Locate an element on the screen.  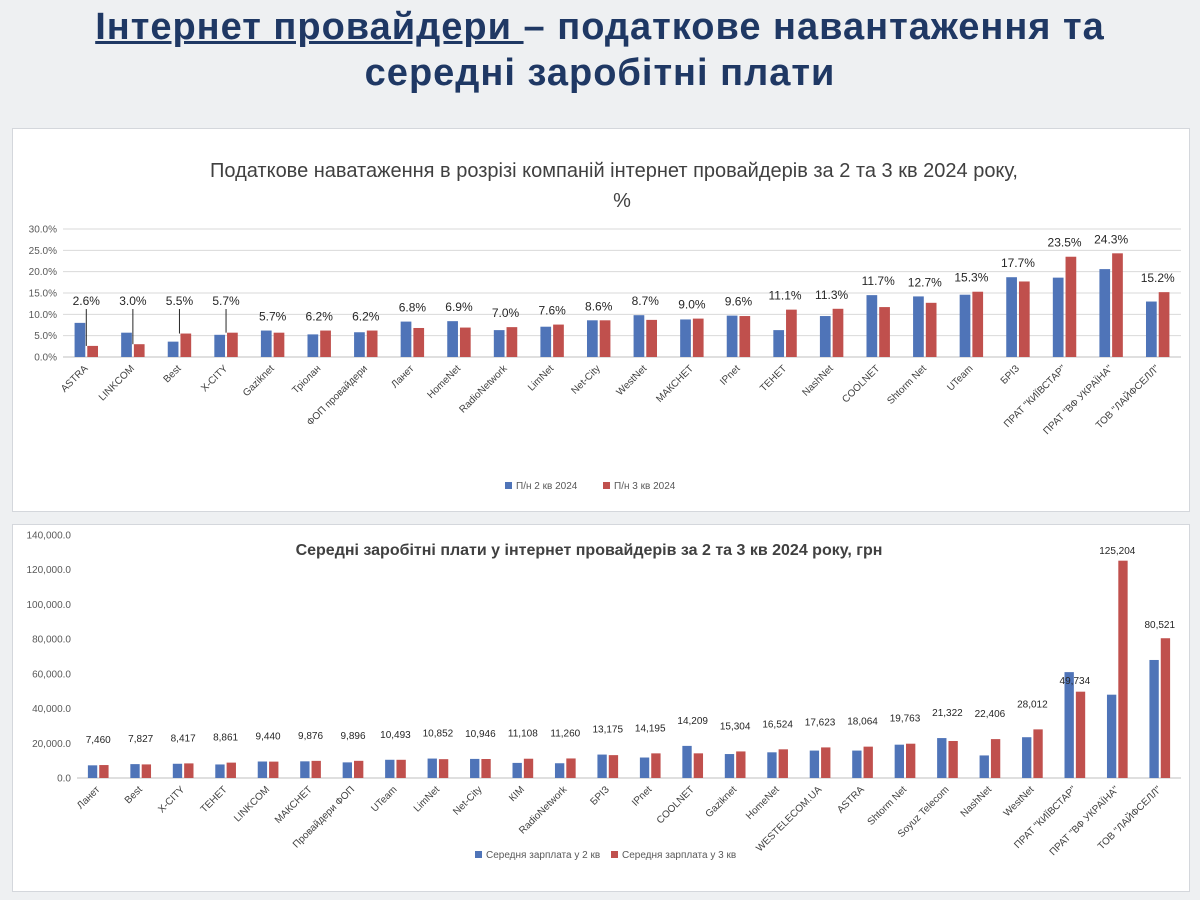
category-label: Ланет is located at coordinates (402, 376).